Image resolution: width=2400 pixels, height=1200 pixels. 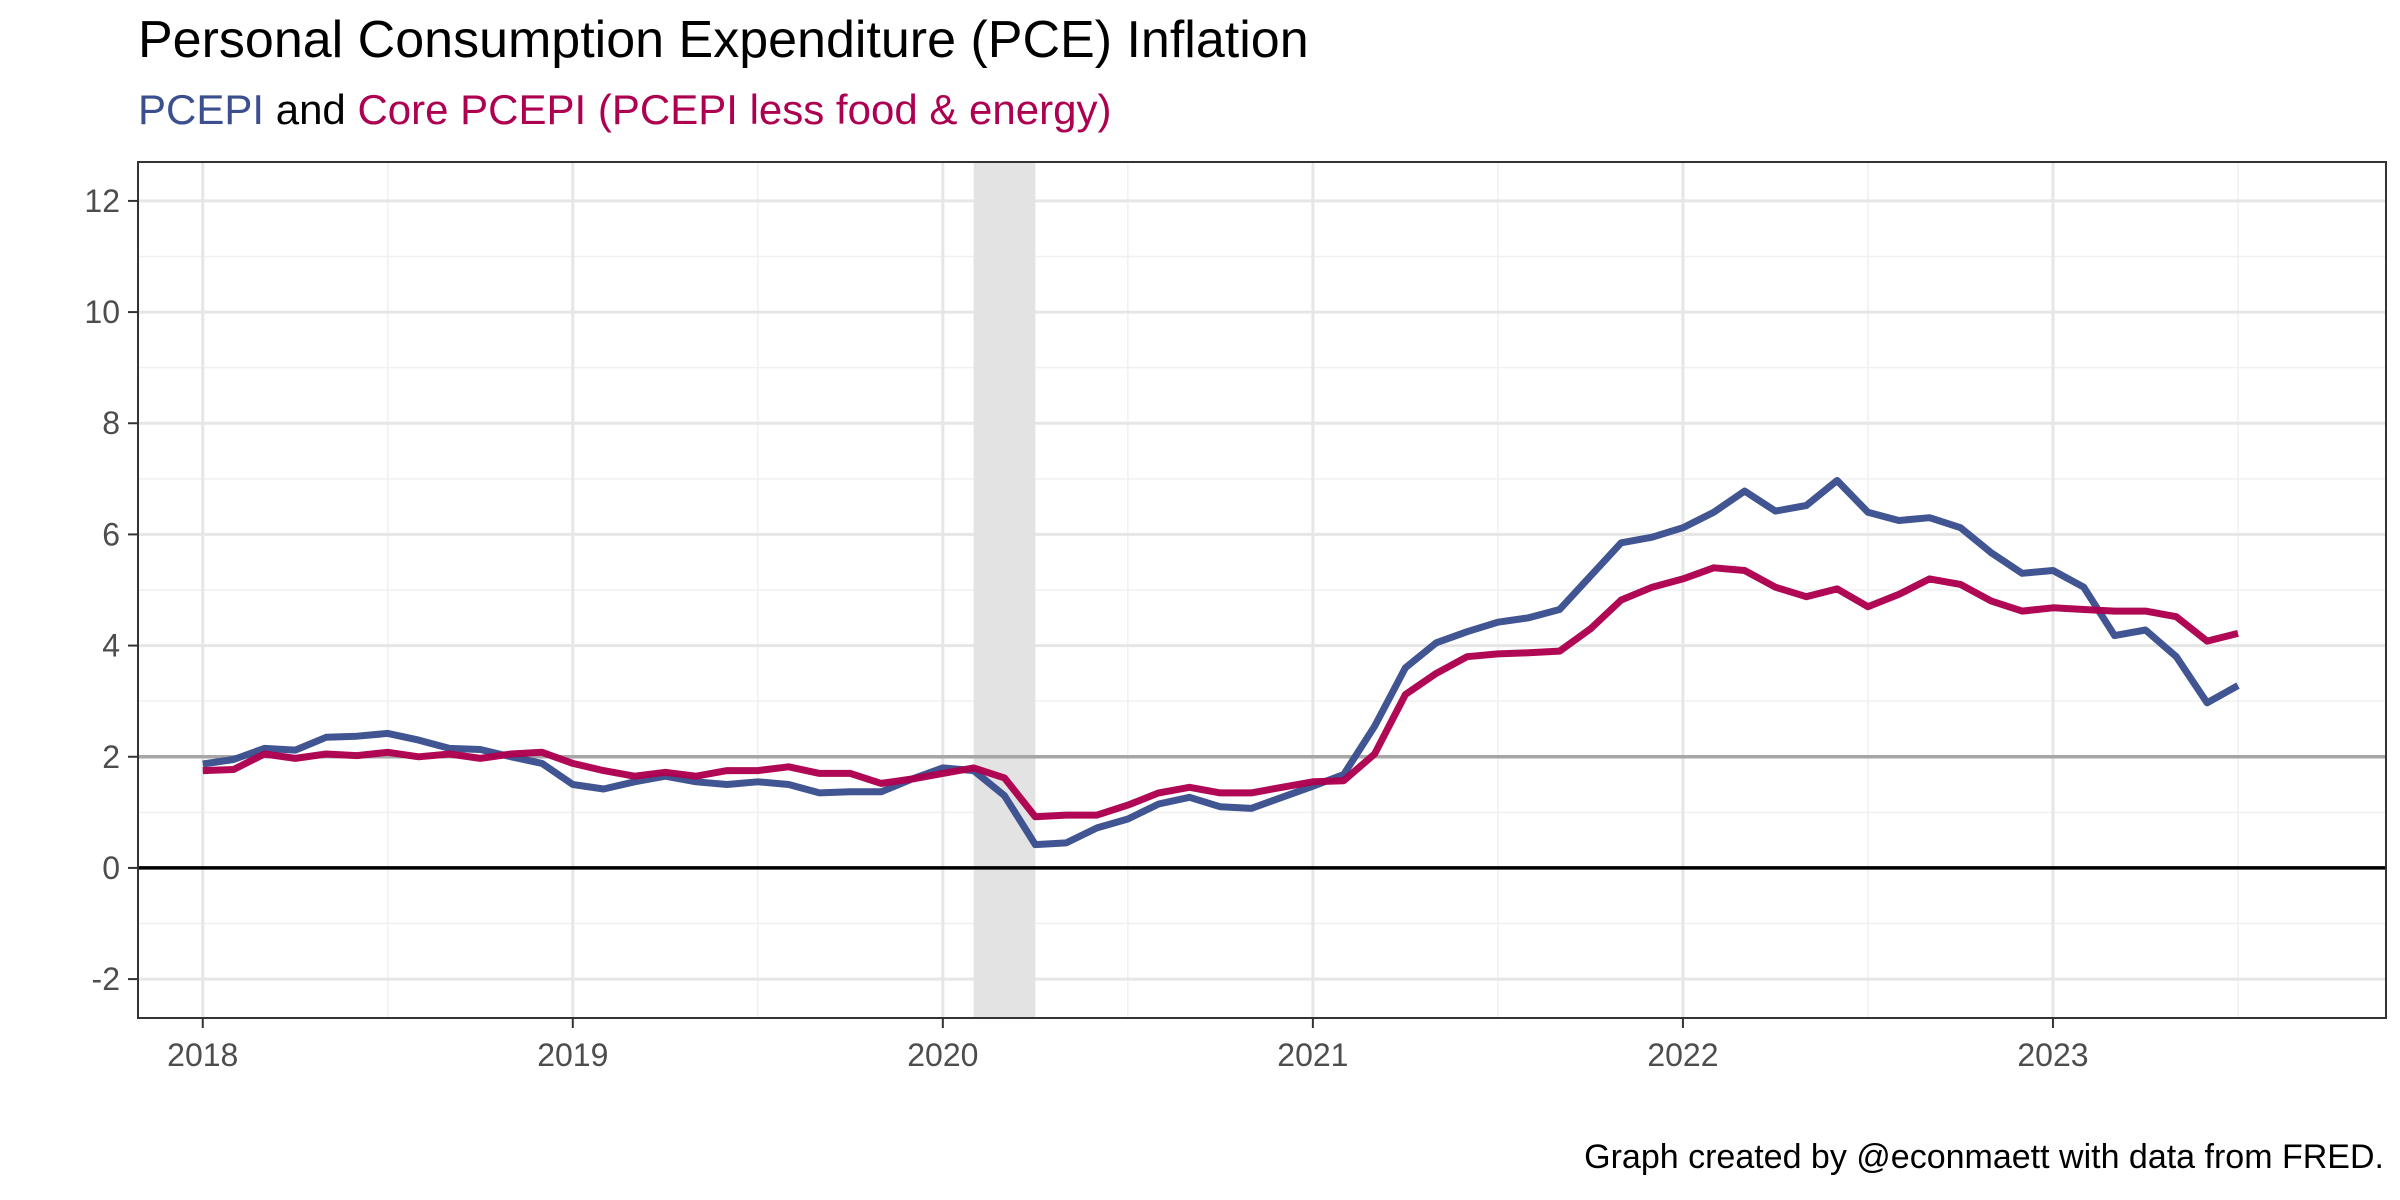 What do you see at coordinates (202, 1055) in the screenshot?
I see `x-tick-label: 2018` at bounding box center [202, 1055].